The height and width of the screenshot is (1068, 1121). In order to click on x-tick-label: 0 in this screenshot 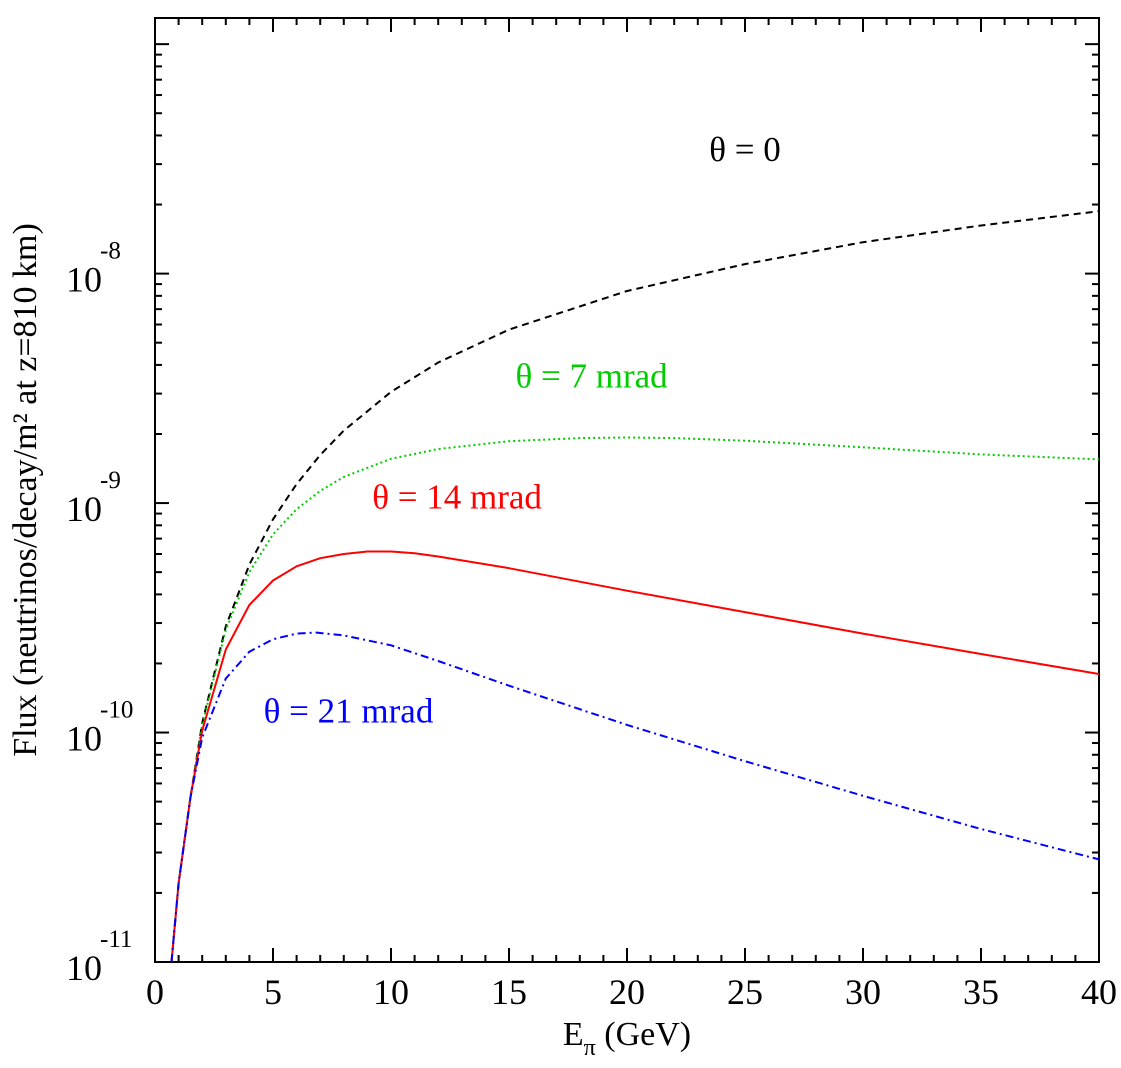, I will do `click(155, 992)`.